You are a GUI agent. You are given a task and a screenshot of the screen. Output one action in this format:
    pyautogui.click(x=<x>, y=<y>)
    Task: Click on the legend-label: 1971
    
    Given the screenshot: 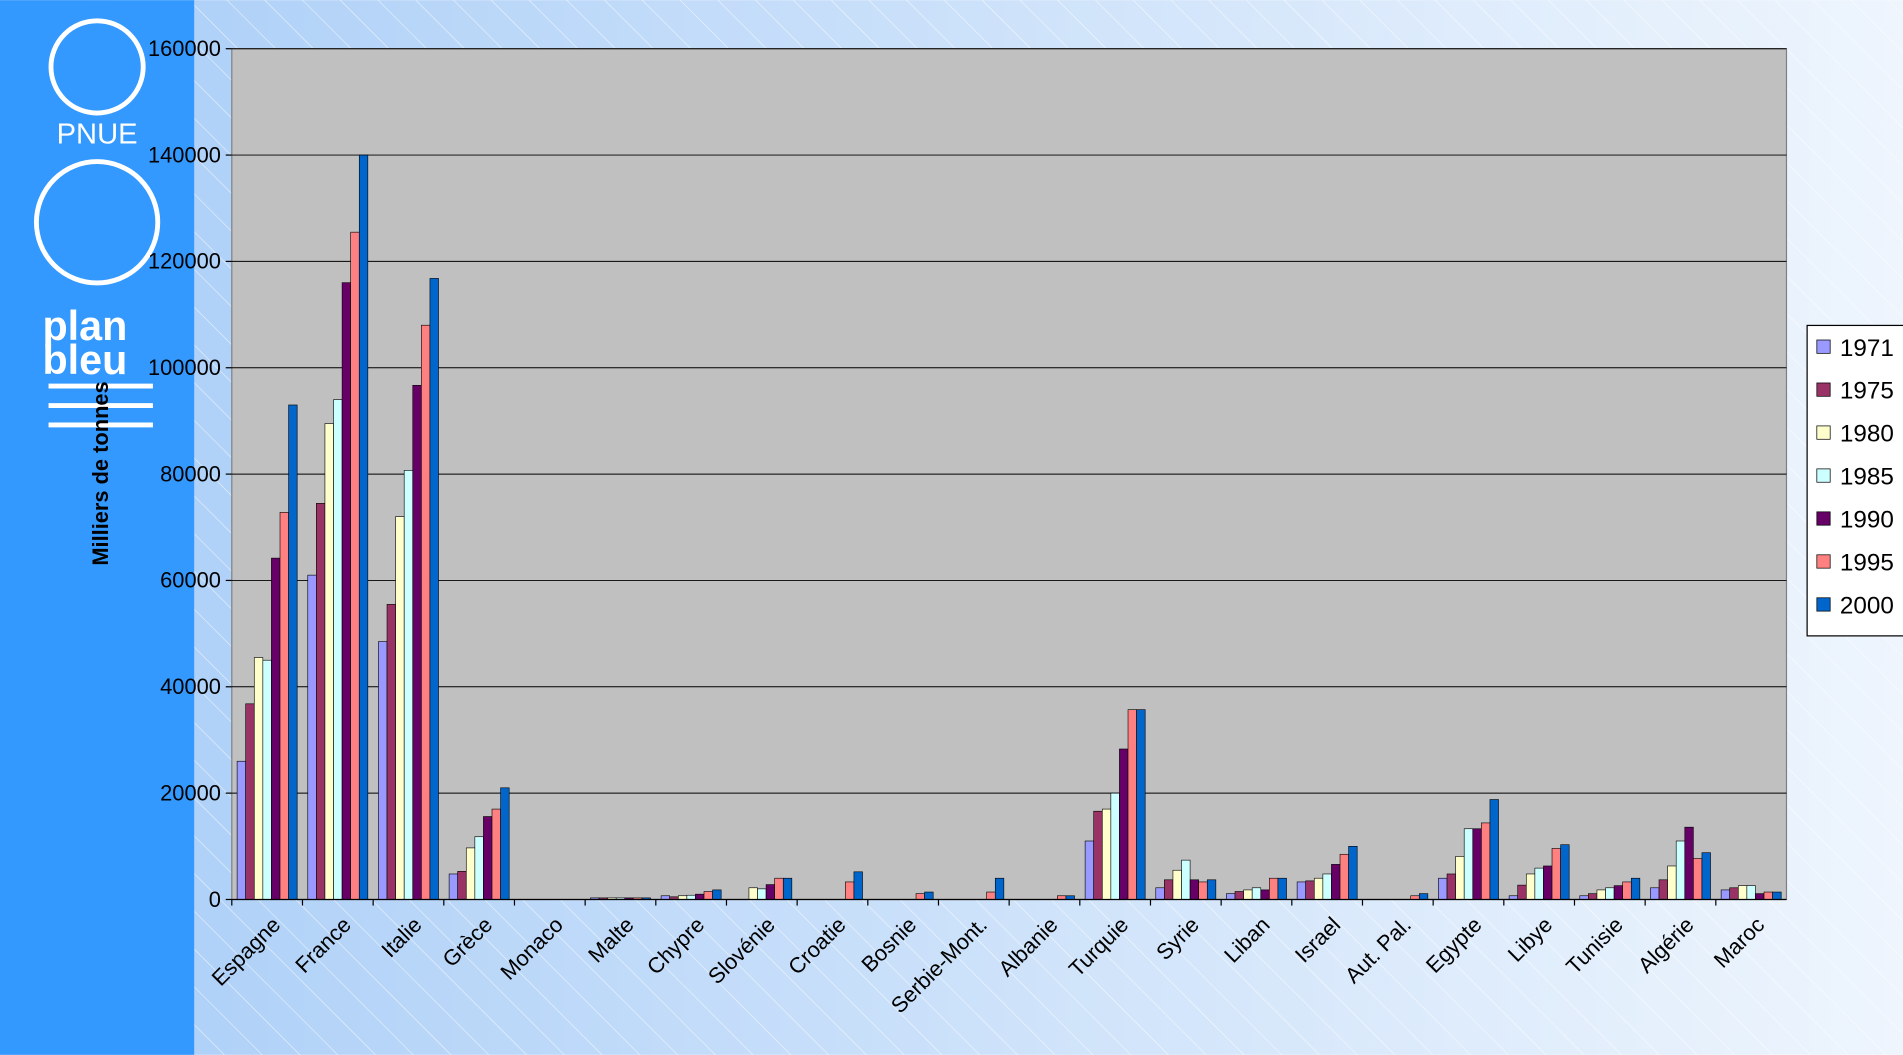 What is the action you would take?
    pyautogui.click(x=1867, y=348)
    